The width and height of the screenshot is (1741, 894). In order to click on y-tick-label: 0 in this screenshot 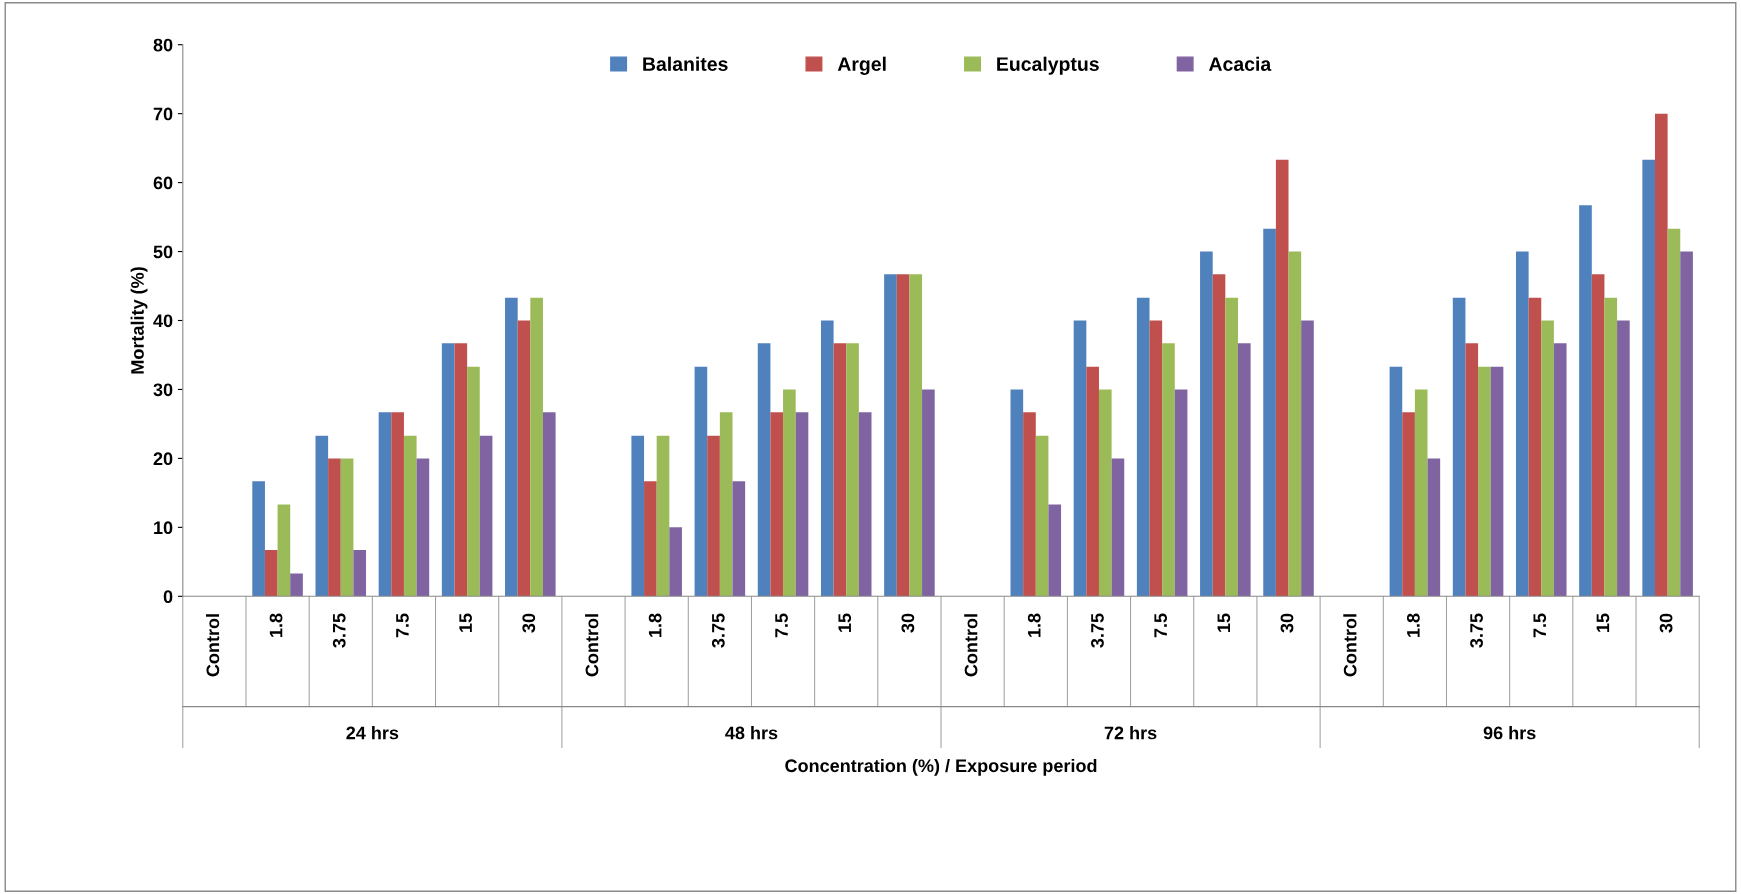, I will do `click(168, 597)`.